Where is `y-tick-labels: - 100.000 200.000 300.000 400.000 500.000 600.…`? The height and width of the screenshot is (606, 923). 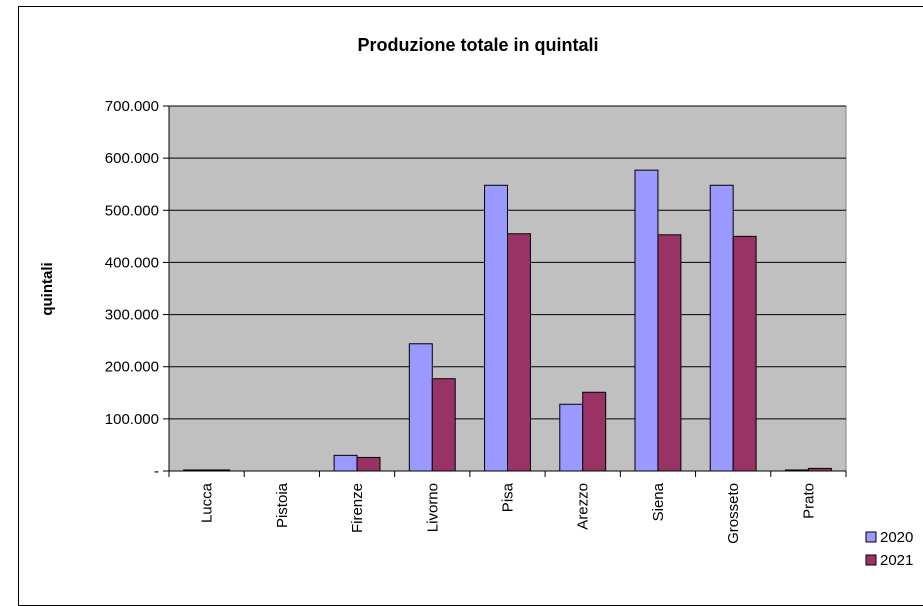
y-tick-labels: - 100.000 200.000 300.000 400.000 500.000 600.… is located at coordinates (132, 289).